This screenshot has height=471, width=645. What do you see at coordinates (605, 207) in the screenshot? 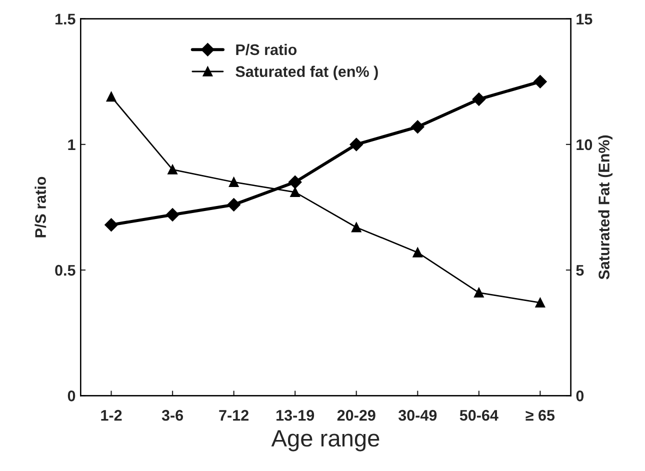
I see `y2-axis-title: Saturated Fat (En%)` at bounding box center [605, 207].